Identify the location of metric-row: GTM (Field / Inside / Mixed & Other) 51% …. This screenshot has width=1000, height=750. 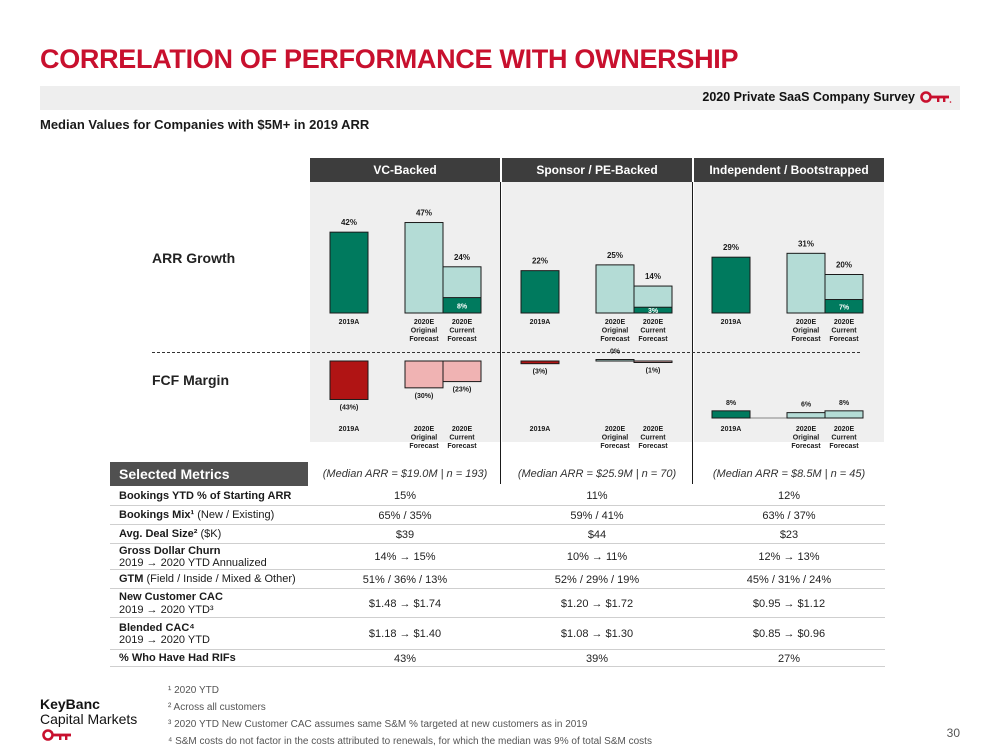
(497, 579).